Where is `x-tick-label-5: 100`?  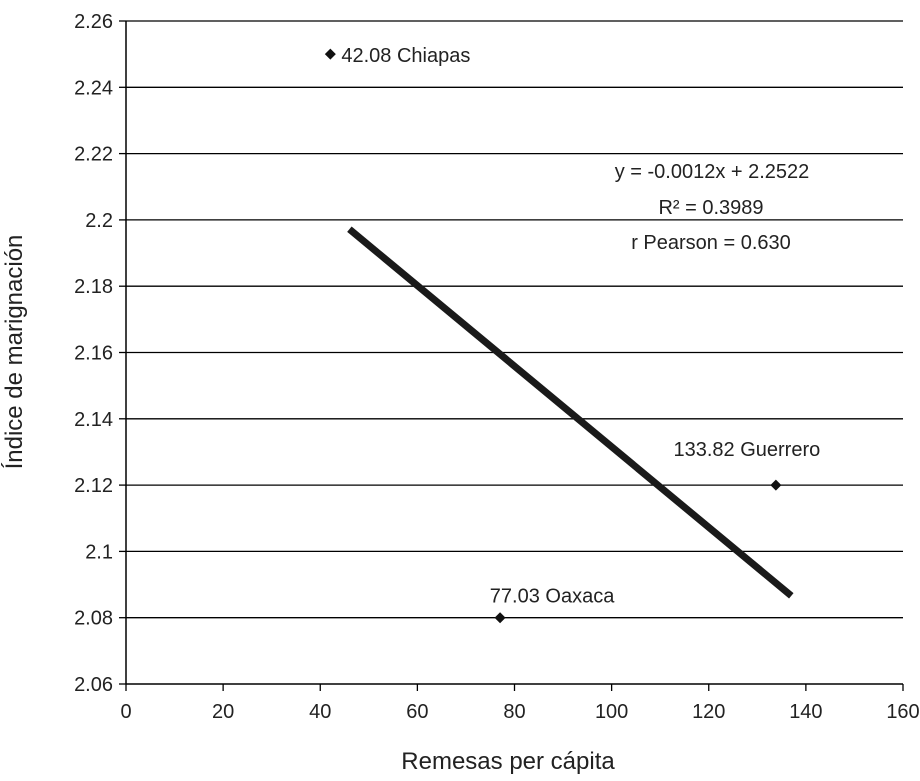 x-tick-label-5: 100 is located at coordinates (611, 712).